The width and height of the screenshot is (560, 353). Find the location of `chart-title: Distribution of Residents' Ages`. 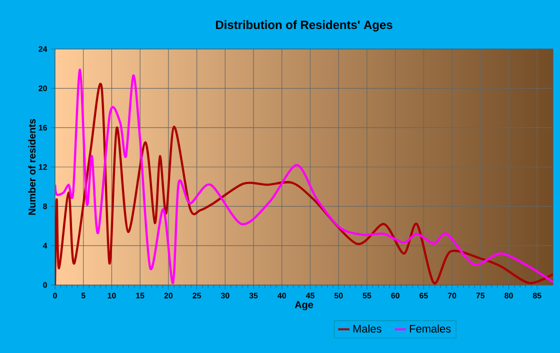

chart-title: Distribution of Residents' Ages is located at coordinates (304, 26).